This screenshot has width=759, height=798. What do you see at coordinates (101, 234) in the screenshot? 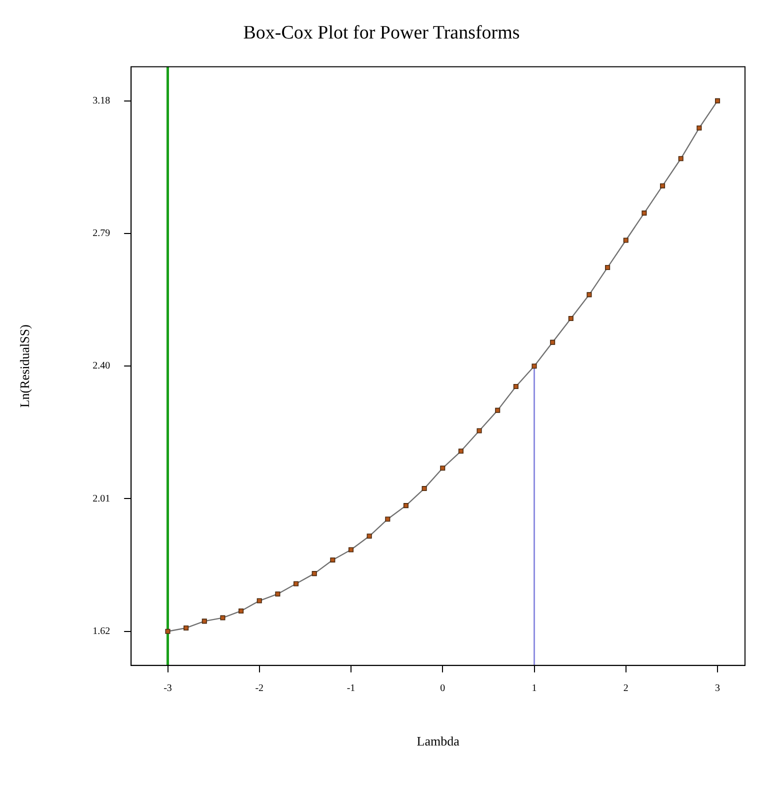
I see `y-tick-label: 2.79` at bounding box center [101, 234].